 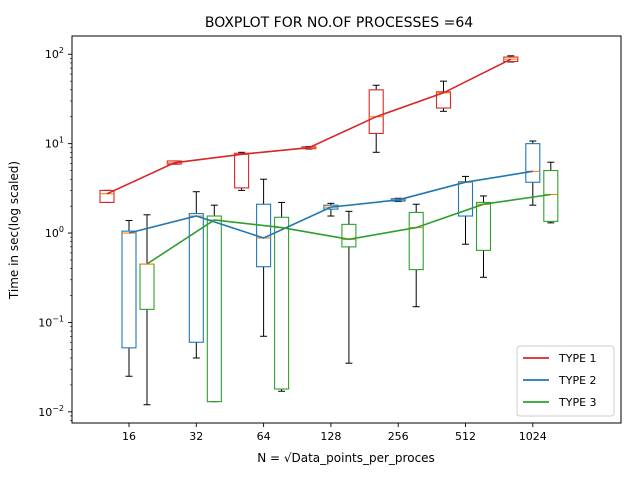 I want to click on chart-title: BOXPLOT FOR NO.OF PROCESSES =64, so click(x=339, y=23).